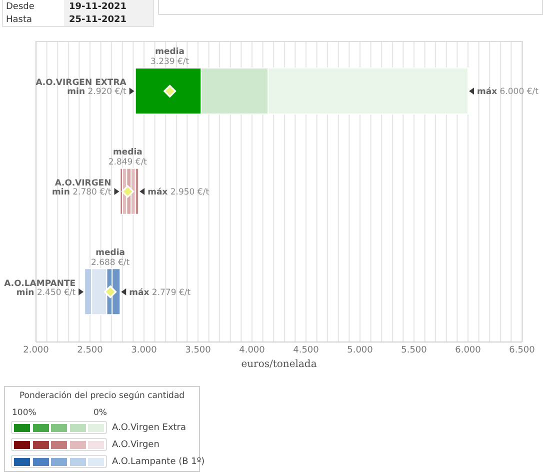 This screenshot has height=473, width=543. I want to click on category-label: 0%, so click(100, 413).